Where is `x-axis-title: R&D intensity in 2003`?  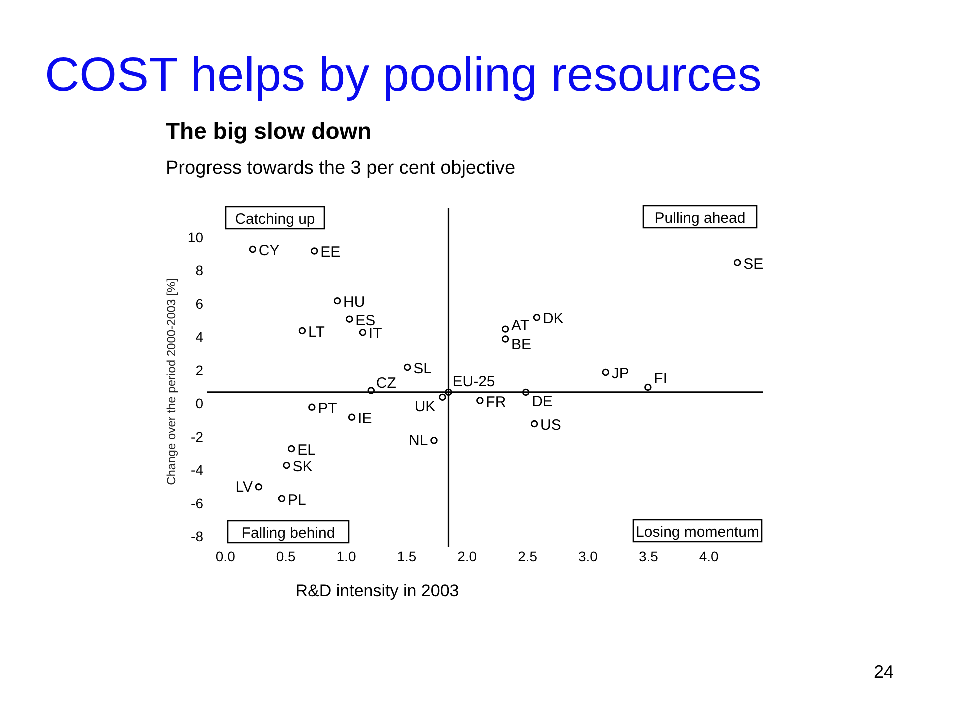
x-axis-title: R&D intensity in 2003 is located at coordinates (378, 591).